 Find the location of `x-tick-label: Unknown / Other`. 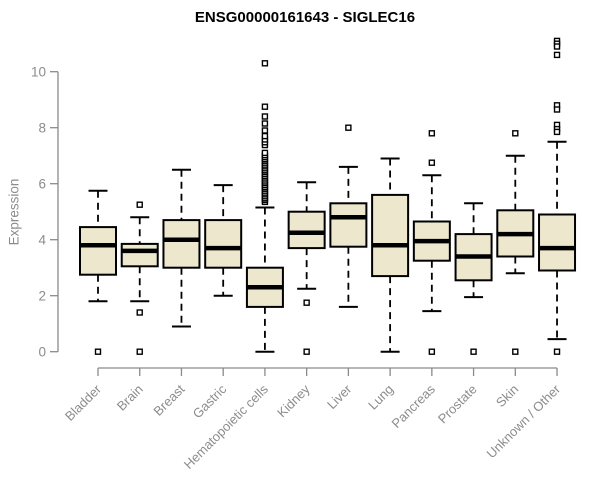

x-tick-label: Unknown / Other is located at coordinates (524, 421).